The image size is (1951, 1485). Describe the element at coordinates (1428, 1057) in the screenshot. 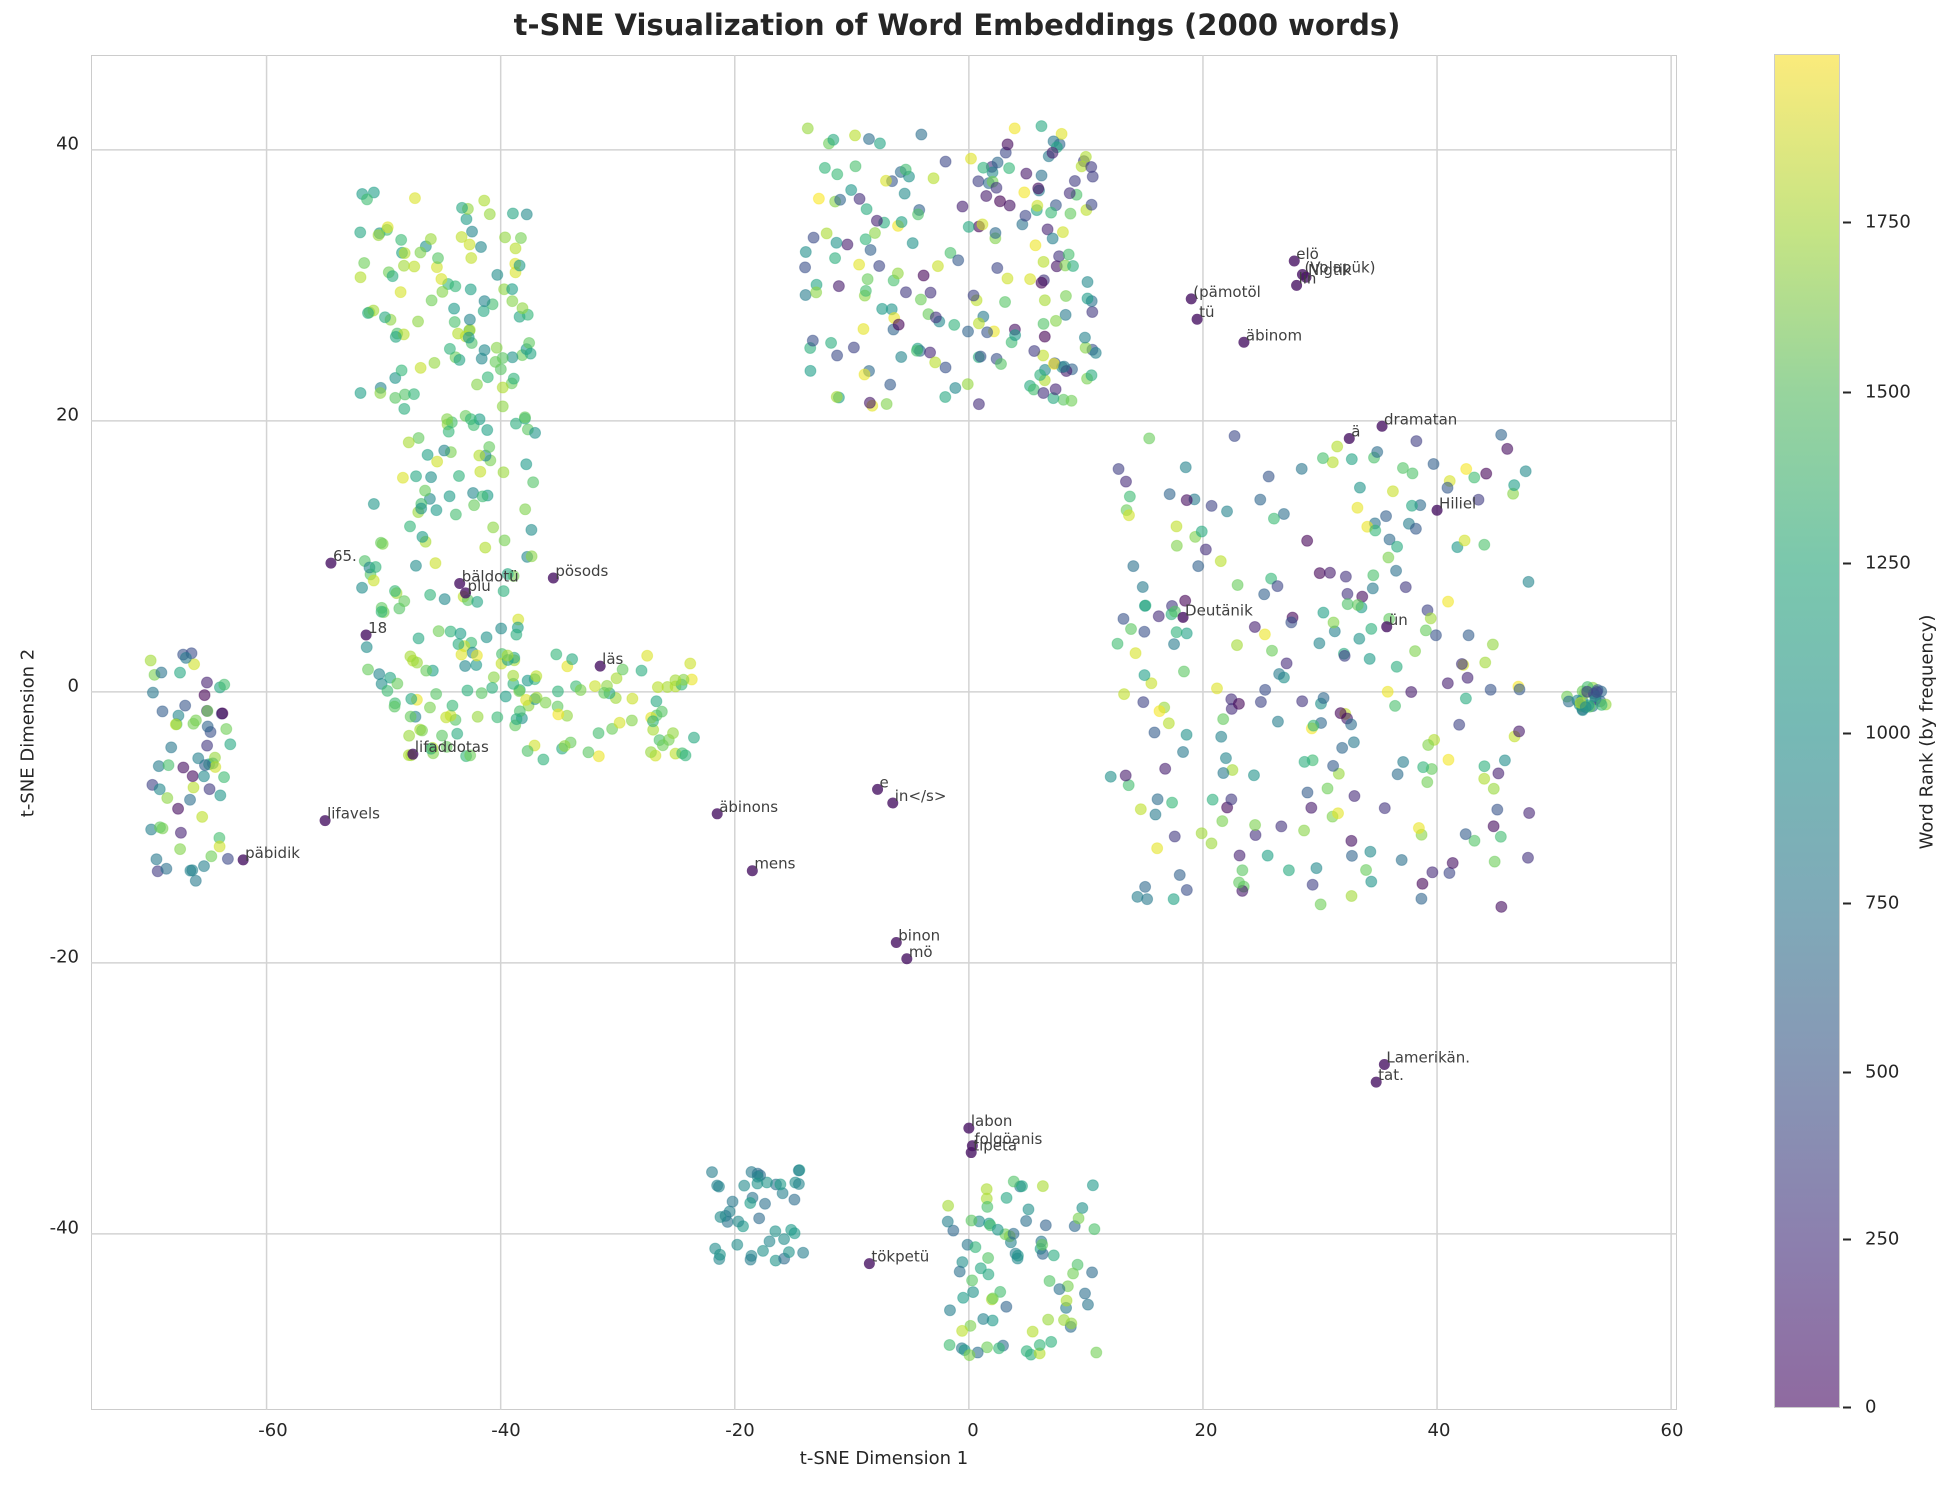

I see `svg-text: Lamerikän.` at that location.